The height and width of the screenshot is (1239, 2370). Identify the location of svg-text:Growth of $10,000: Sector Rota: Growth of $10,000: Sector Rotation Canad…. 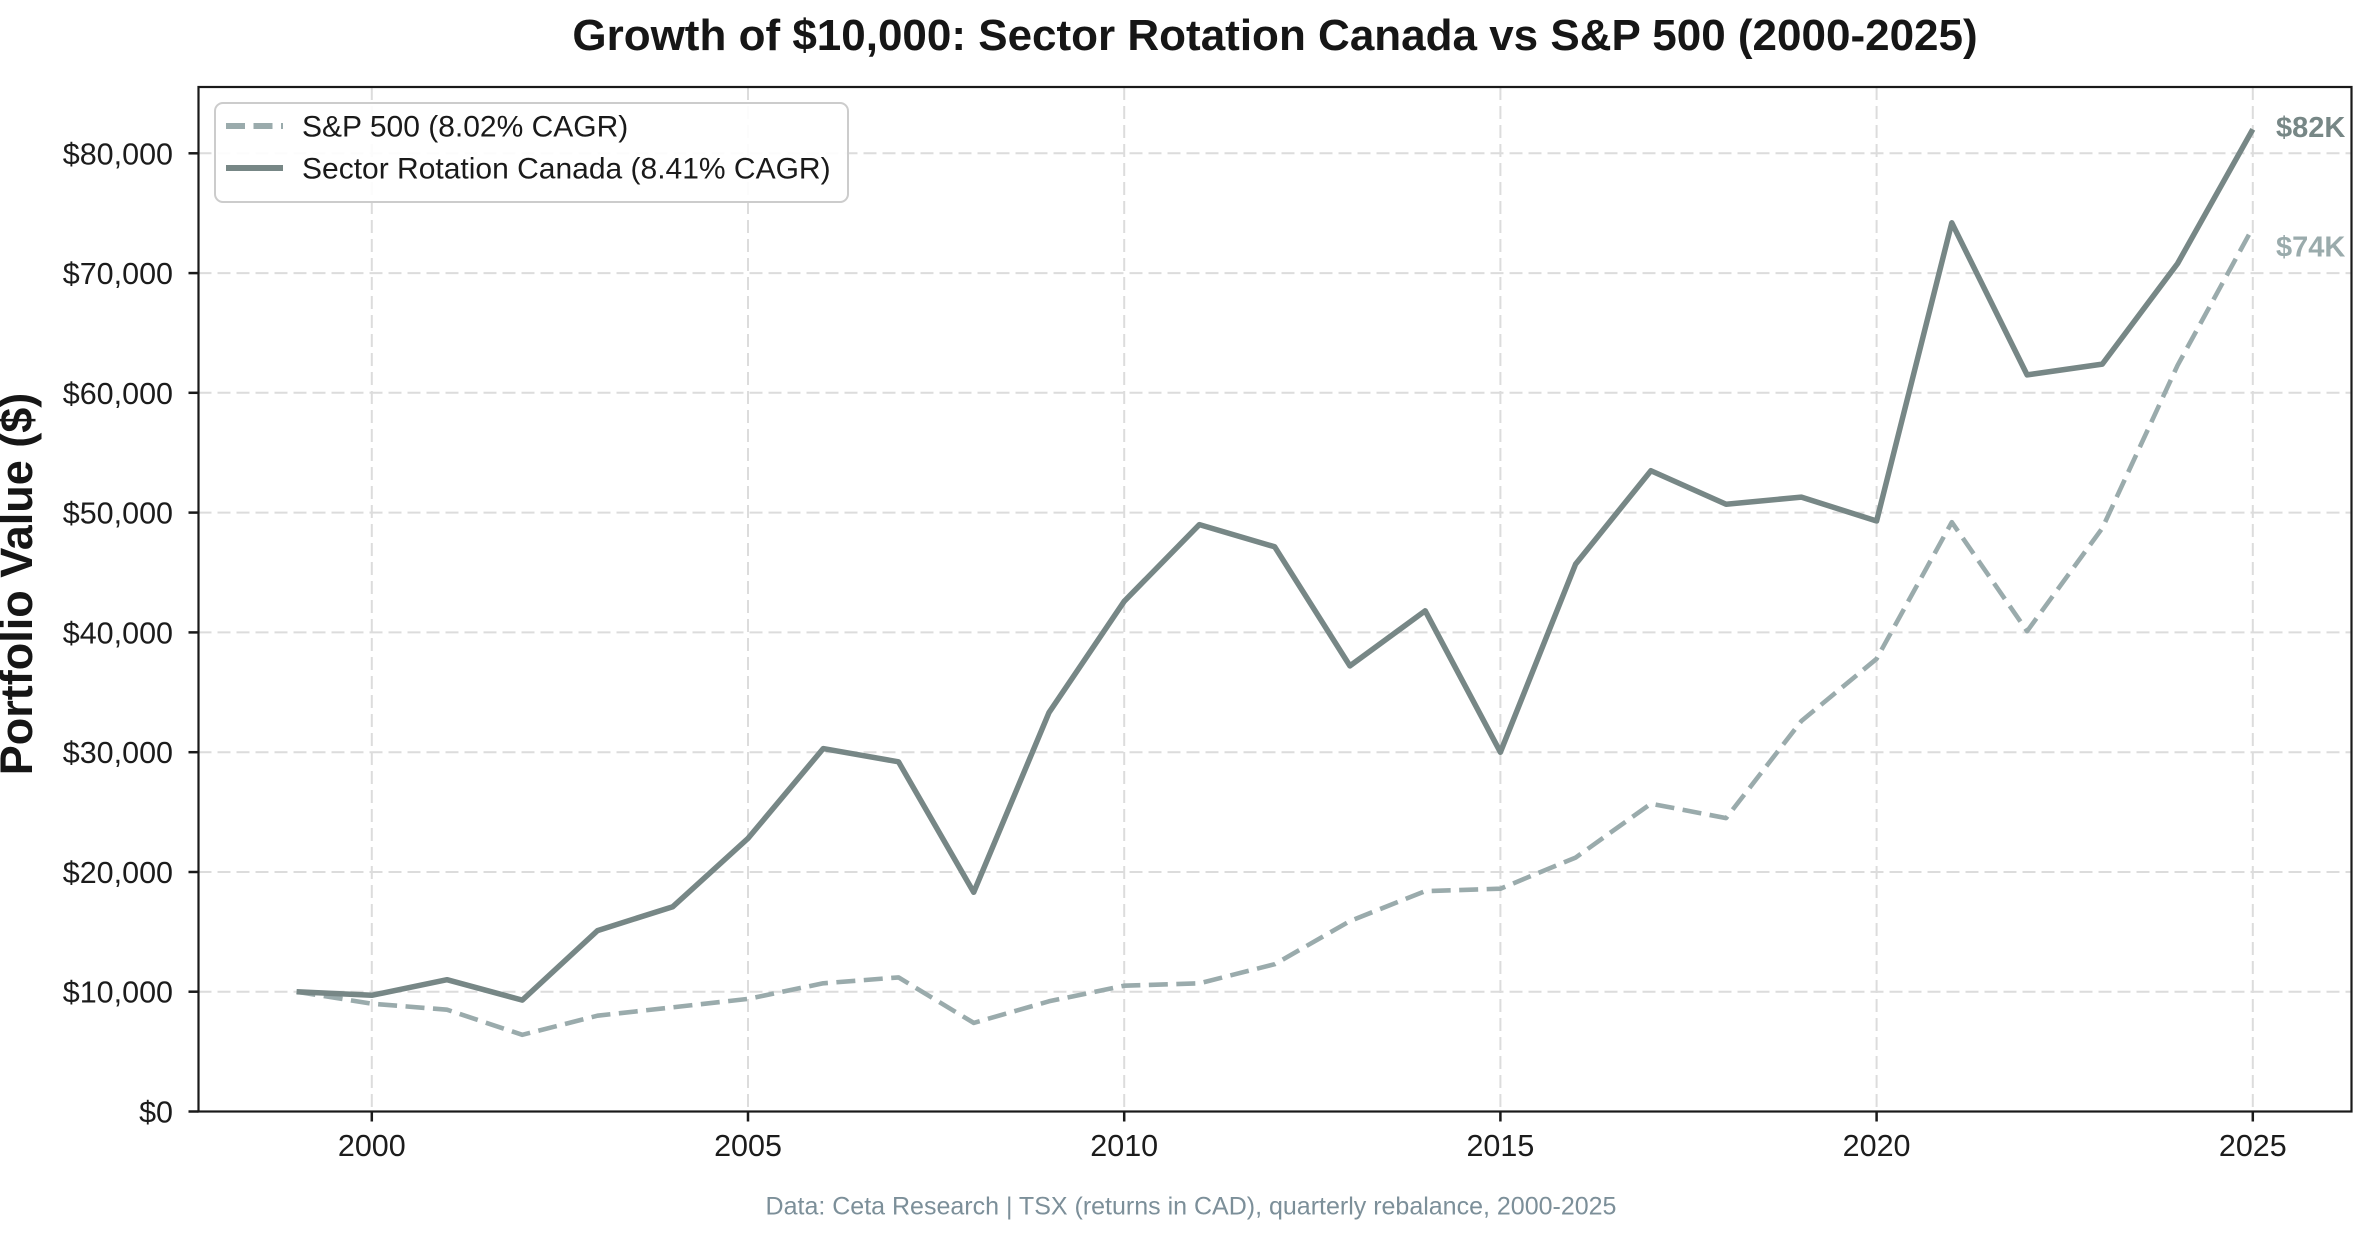
(1274, 35).